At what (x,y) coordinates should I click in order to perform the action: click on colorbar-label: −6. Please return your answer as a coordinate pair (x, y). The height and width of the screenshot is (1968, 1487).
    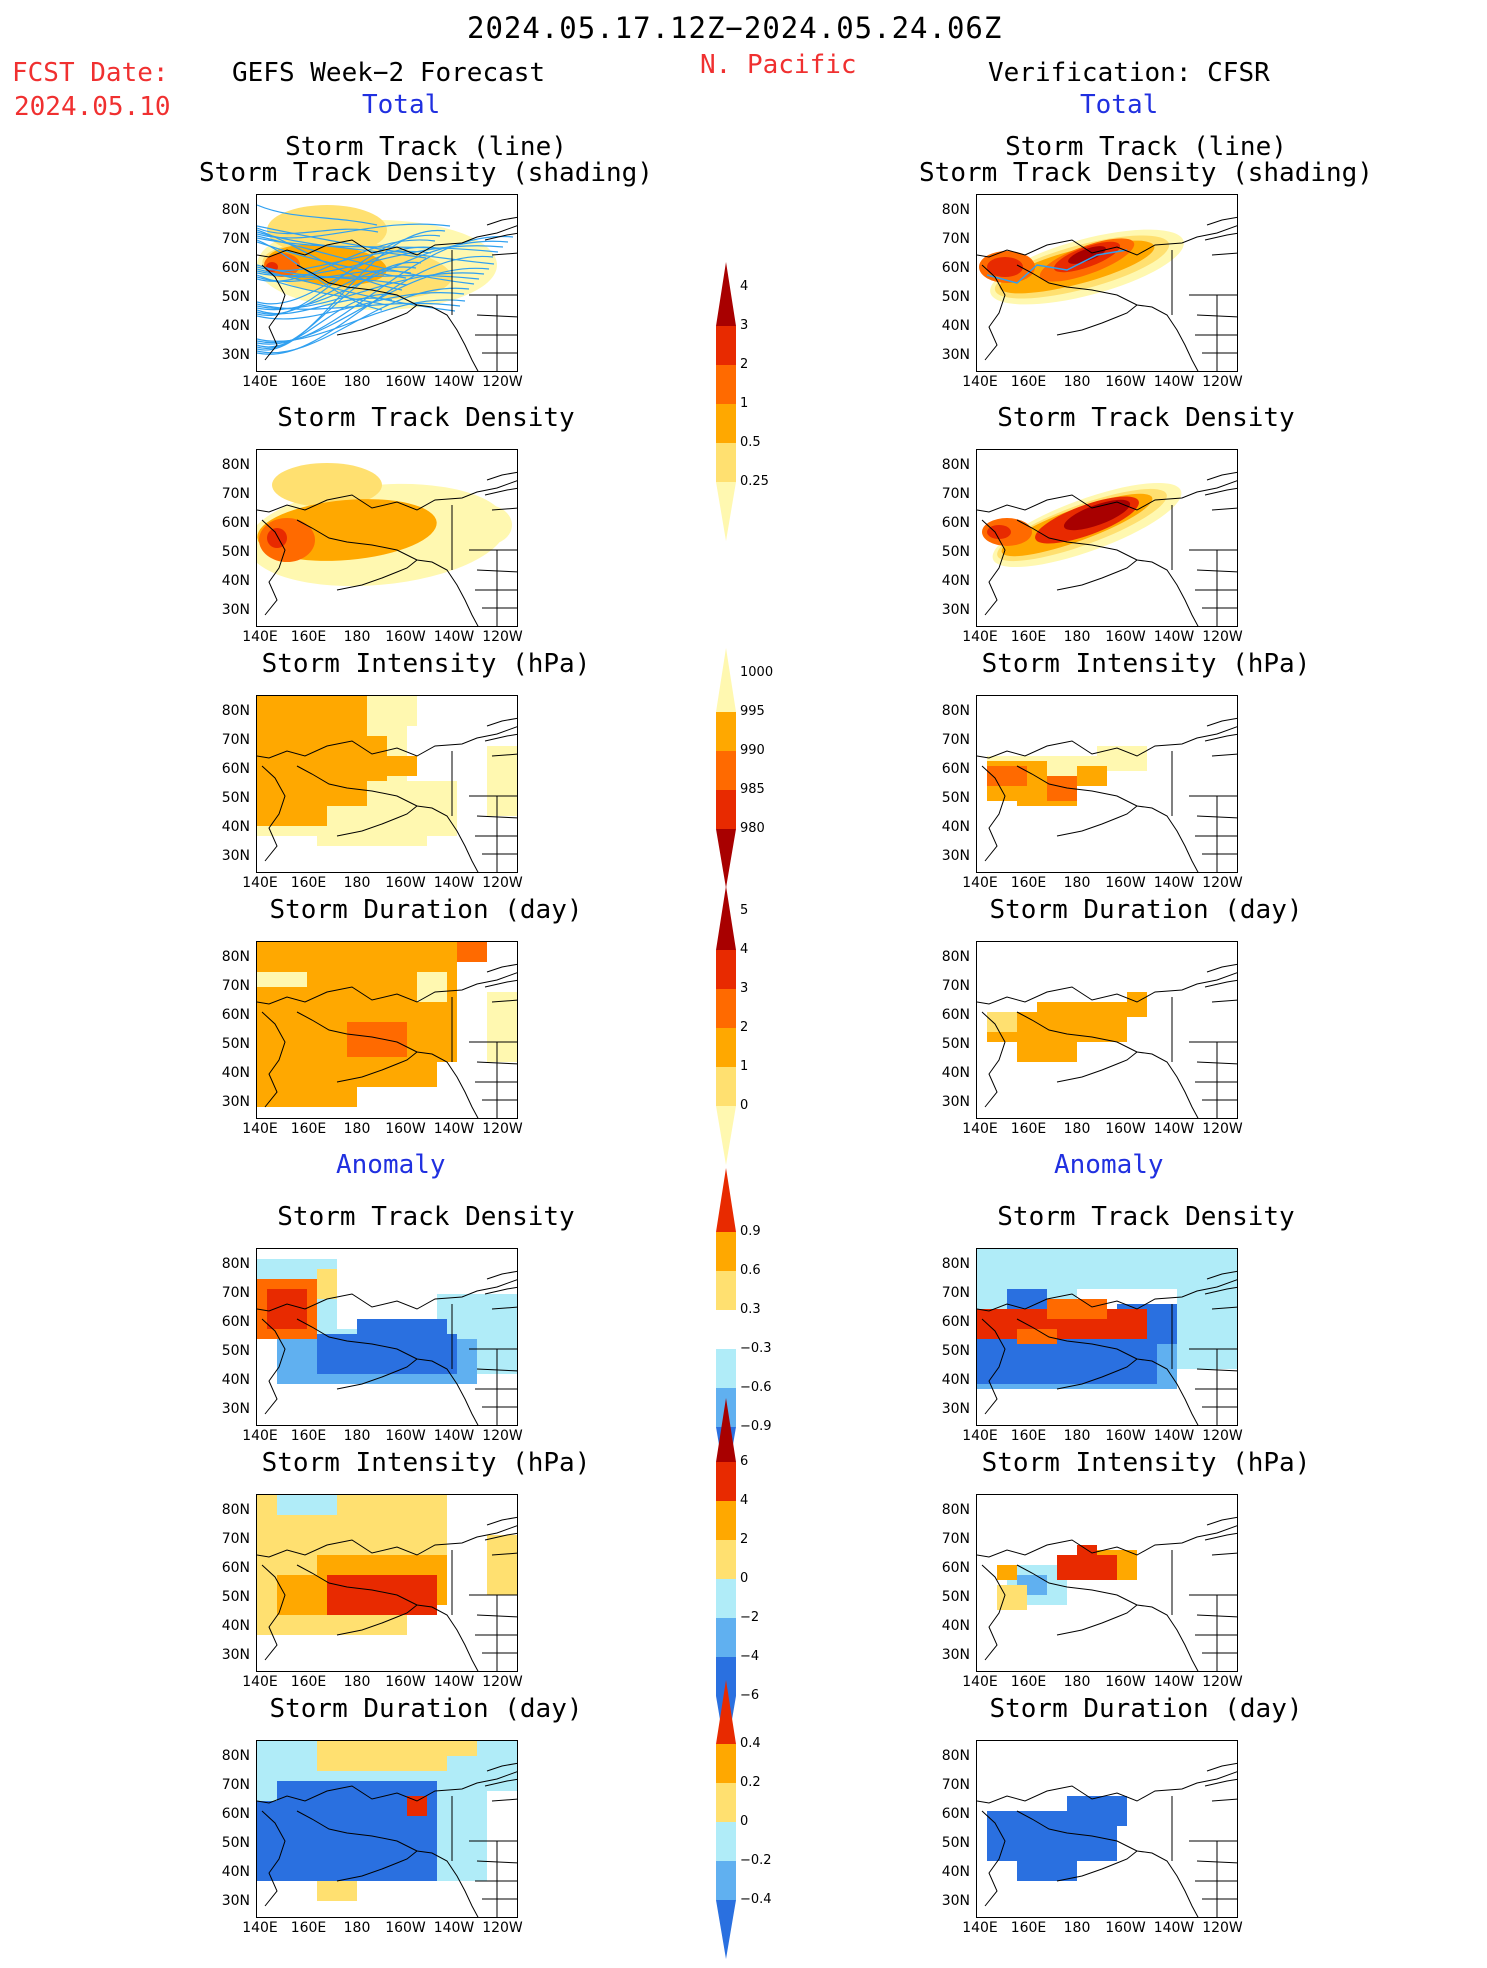
    Looking at the image, I should click on (750, 1695).